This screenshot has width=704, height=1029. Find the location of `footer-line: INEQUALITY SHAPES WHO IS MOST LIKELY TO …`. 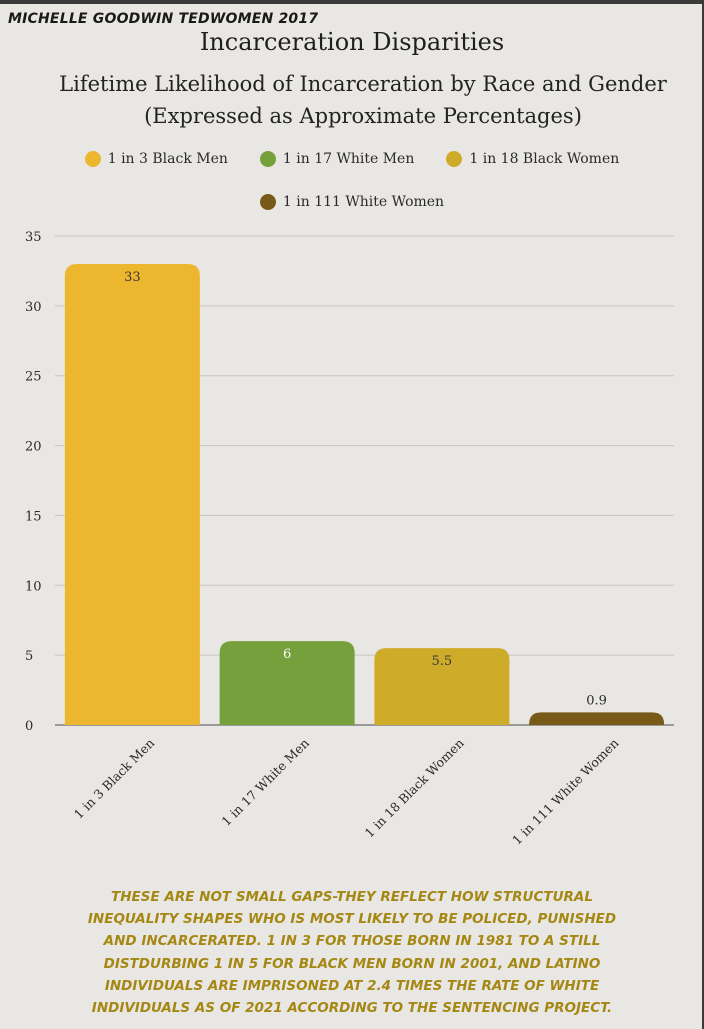

footer-line: INEQUALITY SHAPES WHO IS MOST LIKELY TO … is located at coordinates (352, 919).